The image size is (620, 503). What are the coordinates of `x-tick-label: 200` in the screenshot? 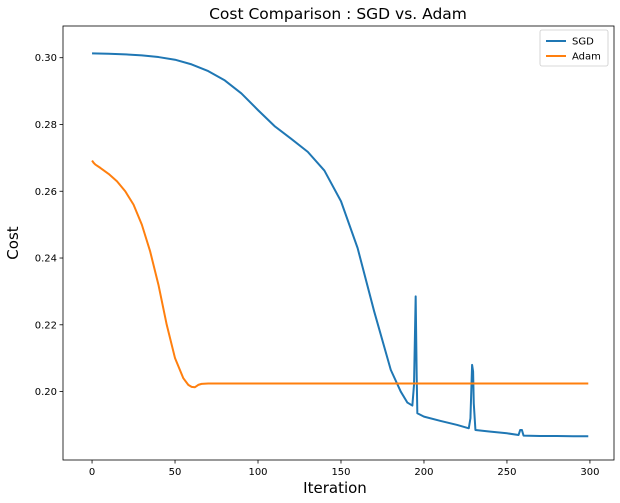 It's located at (423, 472).